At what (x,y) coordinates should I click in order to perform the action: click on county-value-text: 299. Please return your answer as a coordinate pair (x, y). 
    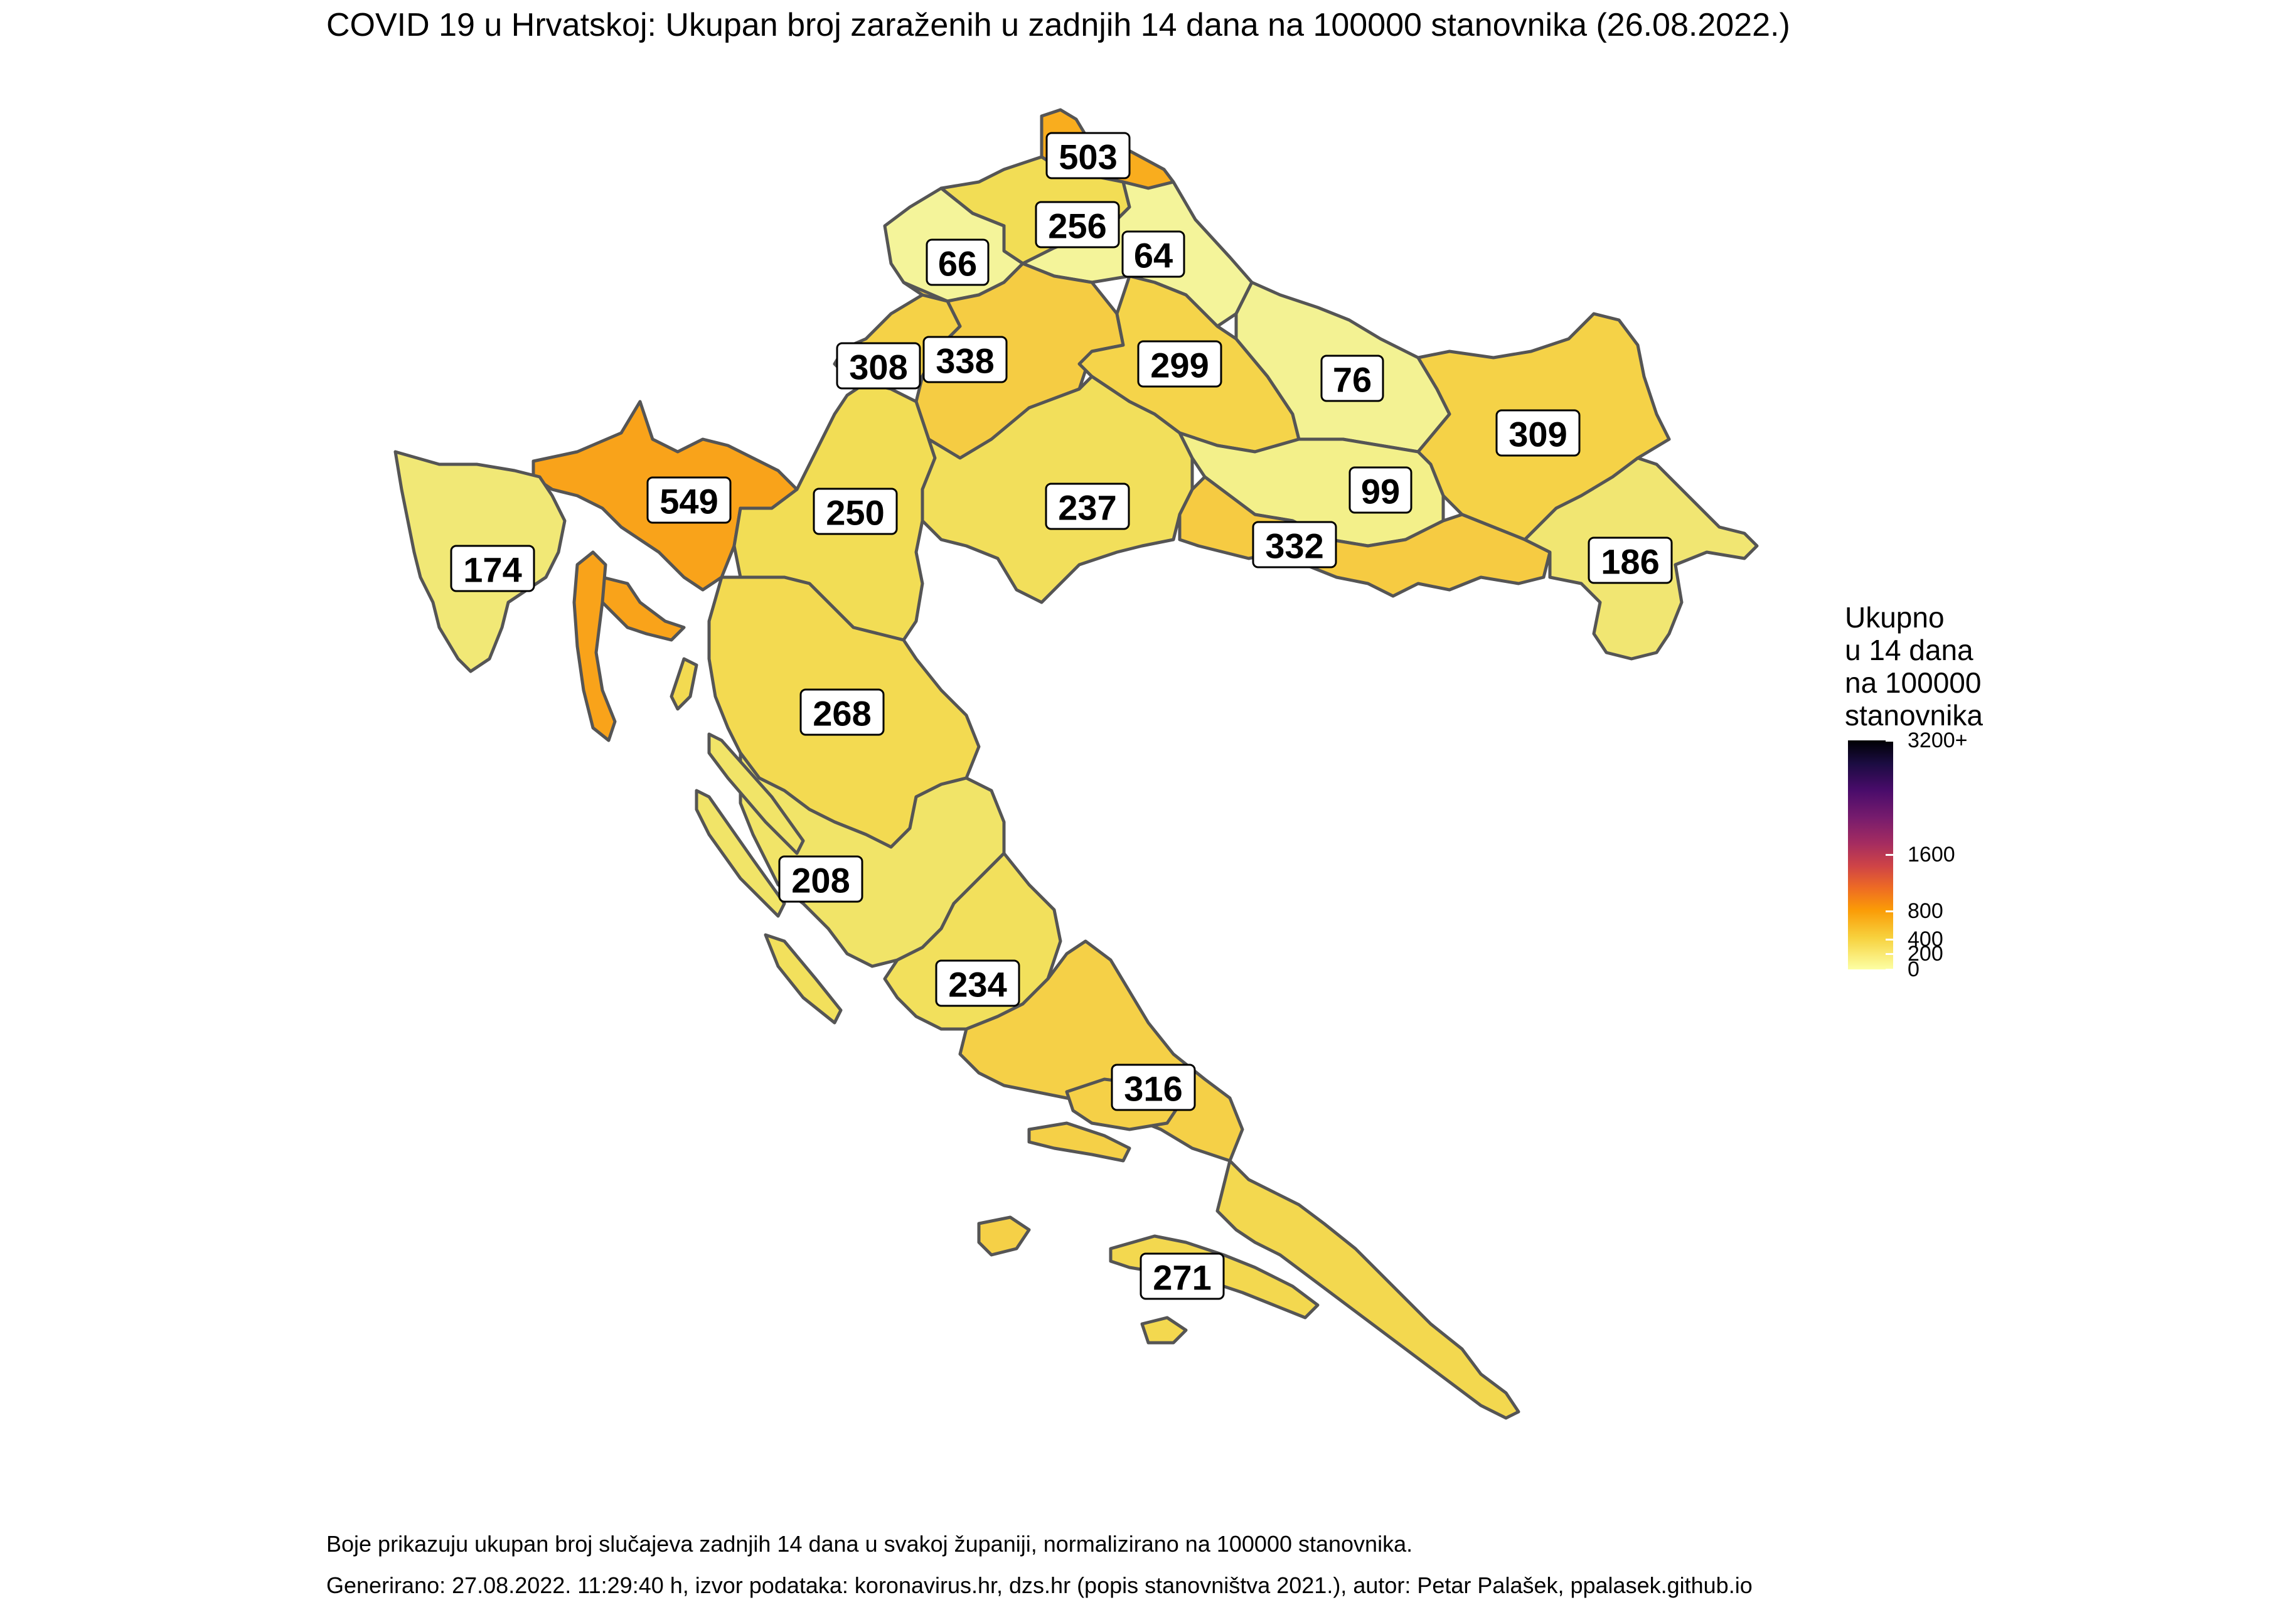
    Looking at the image, I should click on (1179, 365).